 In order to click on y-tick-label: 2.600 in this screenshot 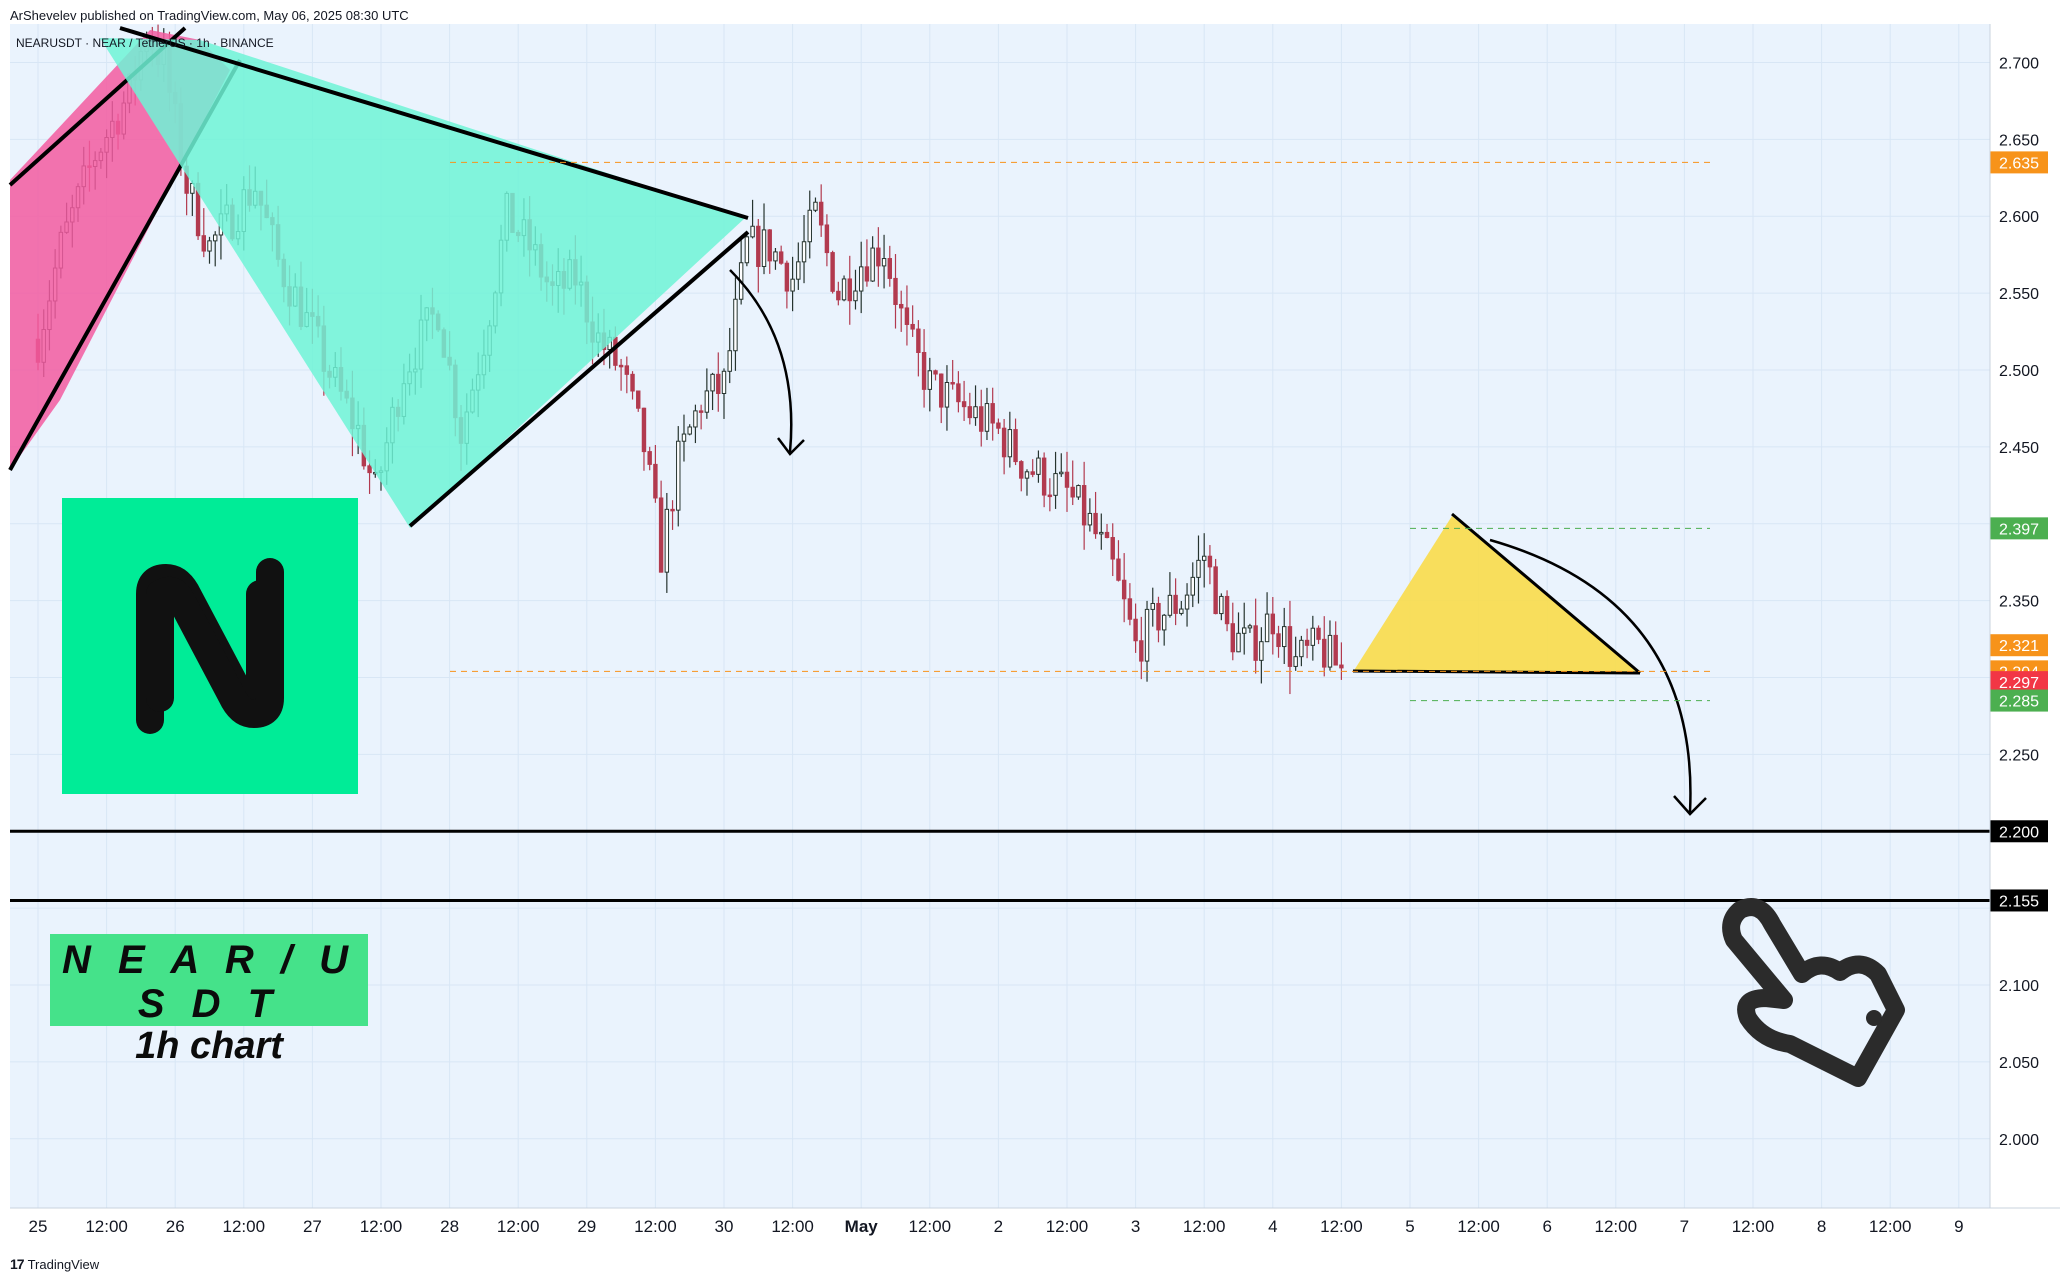, I will do `click(2019, 217)`.